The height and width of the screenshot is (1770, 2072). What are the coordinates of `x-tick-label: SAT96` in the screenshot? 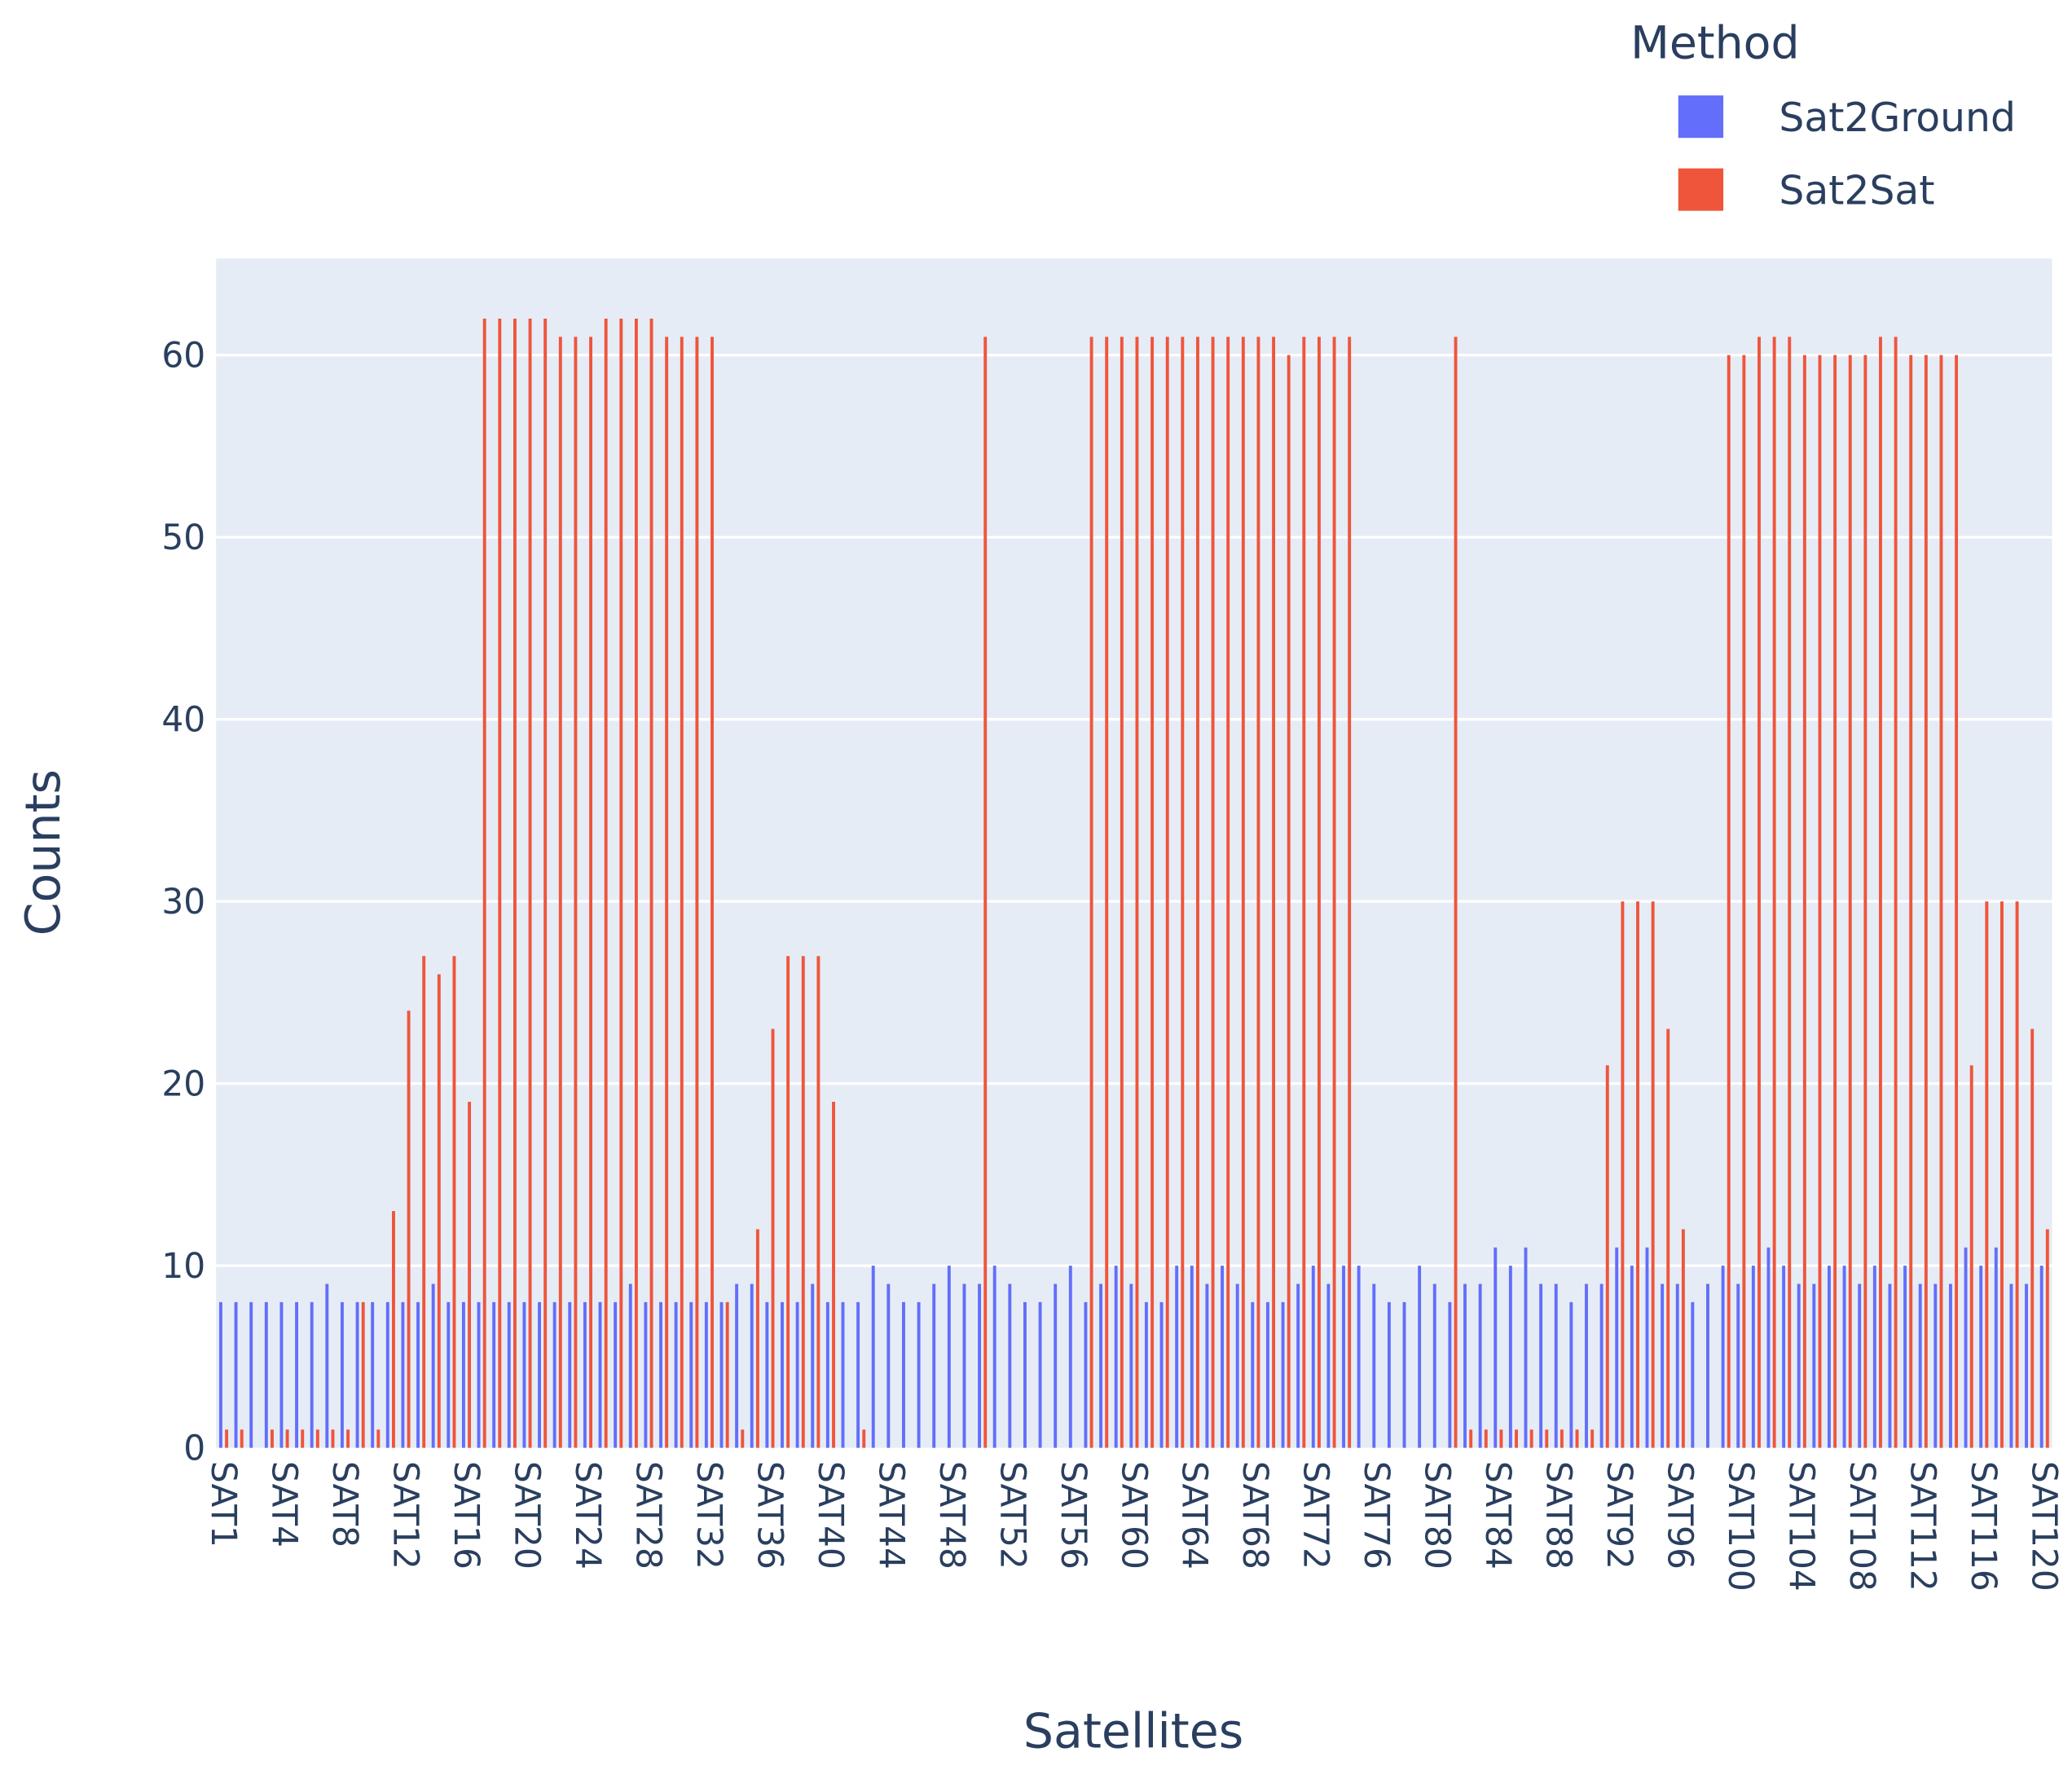 It's located at (1680, 1515).